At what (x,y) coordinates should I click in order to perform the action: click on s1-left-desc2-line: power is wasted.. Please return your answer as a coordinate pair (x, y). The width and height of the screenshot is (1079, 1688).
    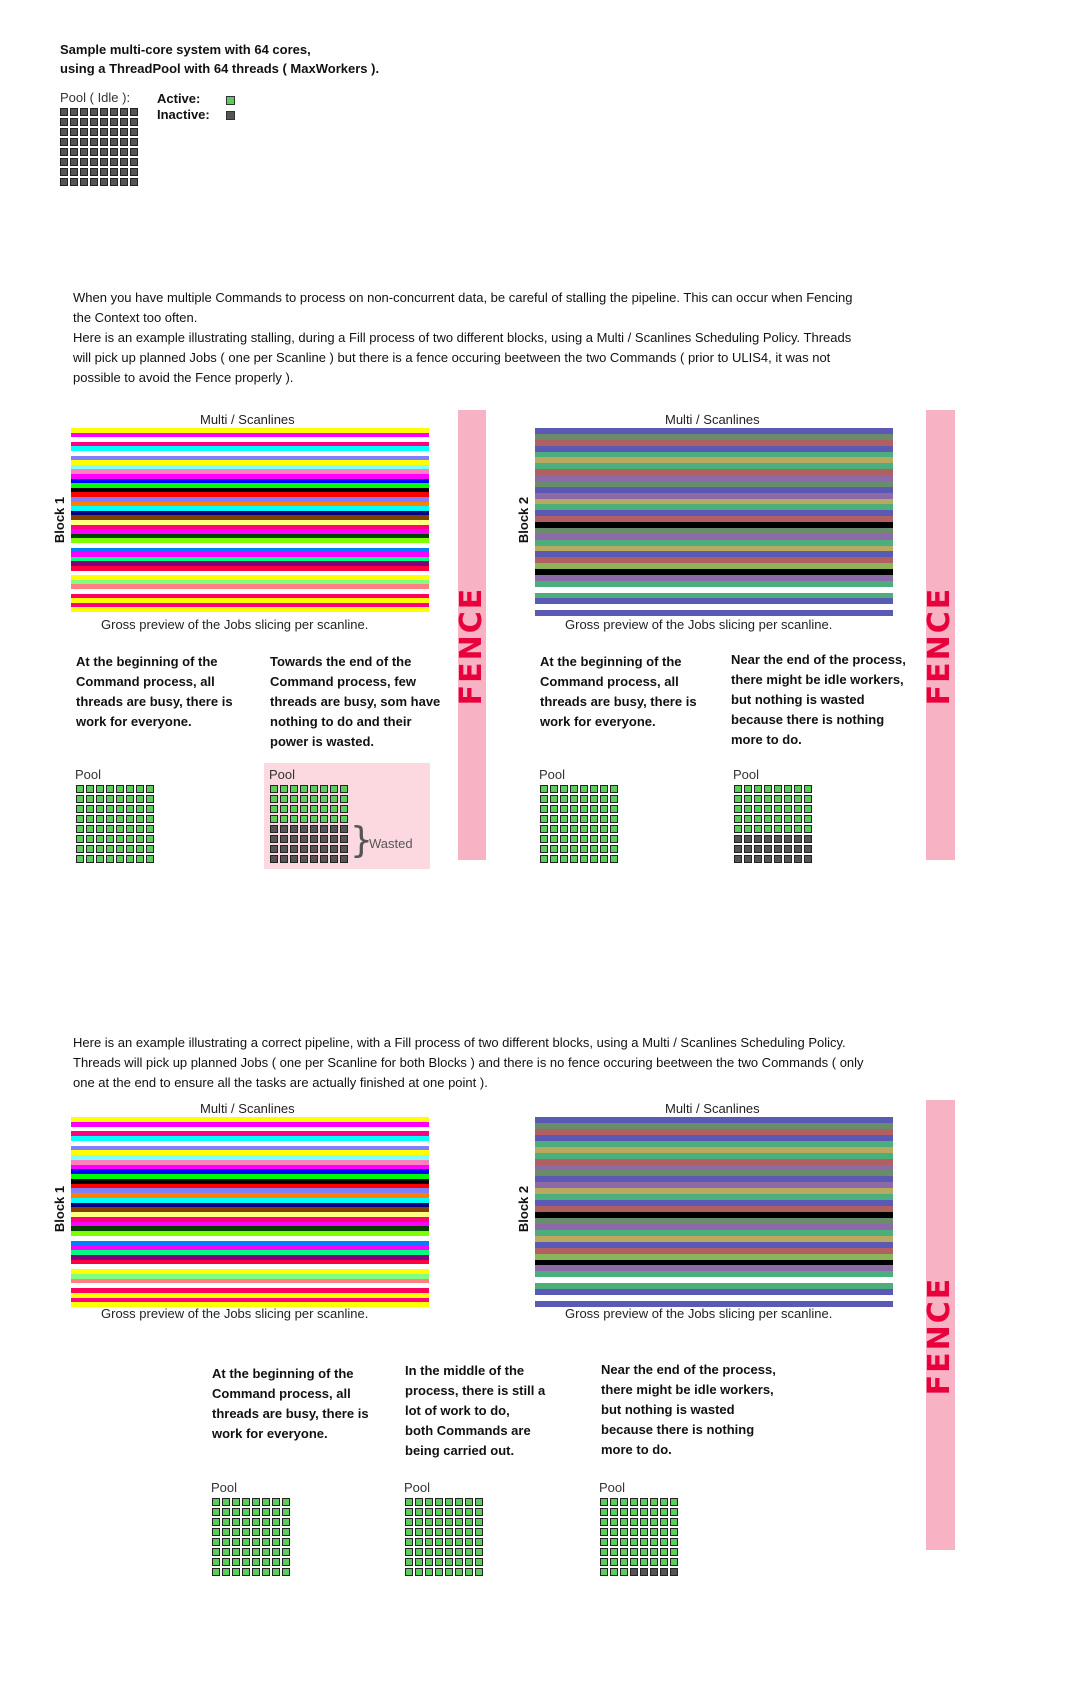
    Looking at the image, I should click on (322, 741).